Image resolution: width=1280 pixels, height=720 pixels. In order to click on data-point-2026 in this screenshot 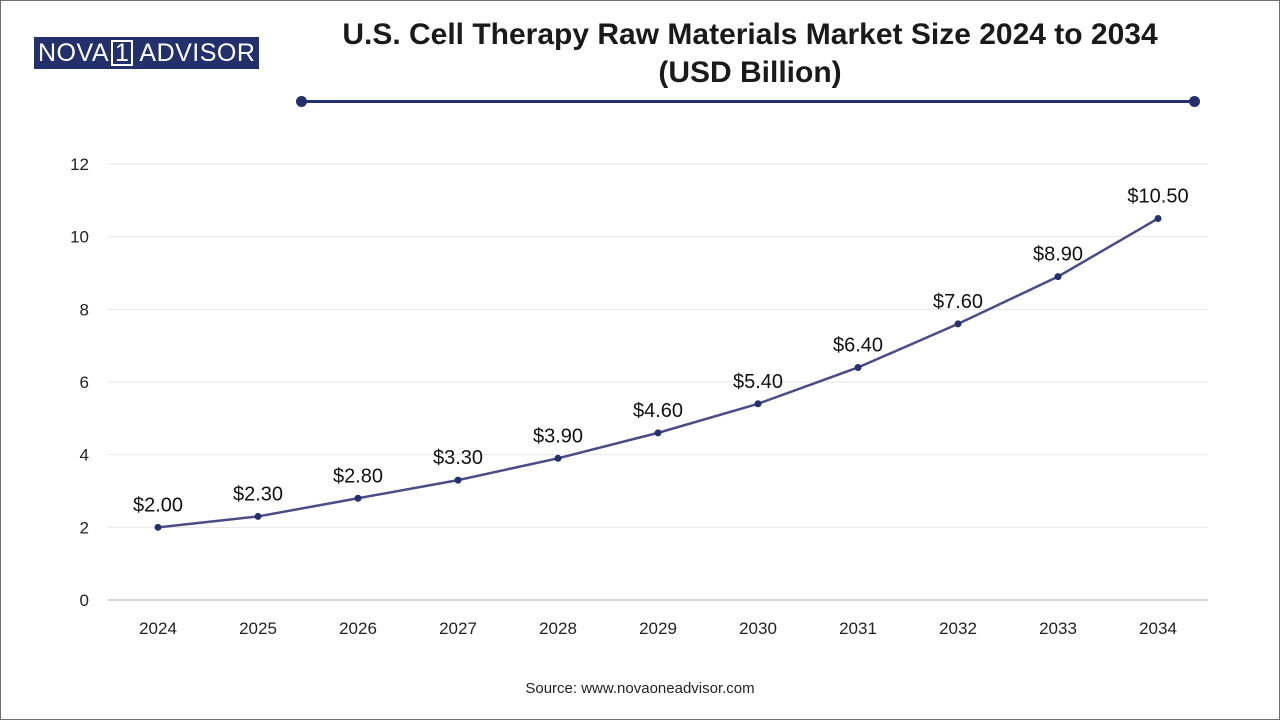, I will do `click(358, 498)`.